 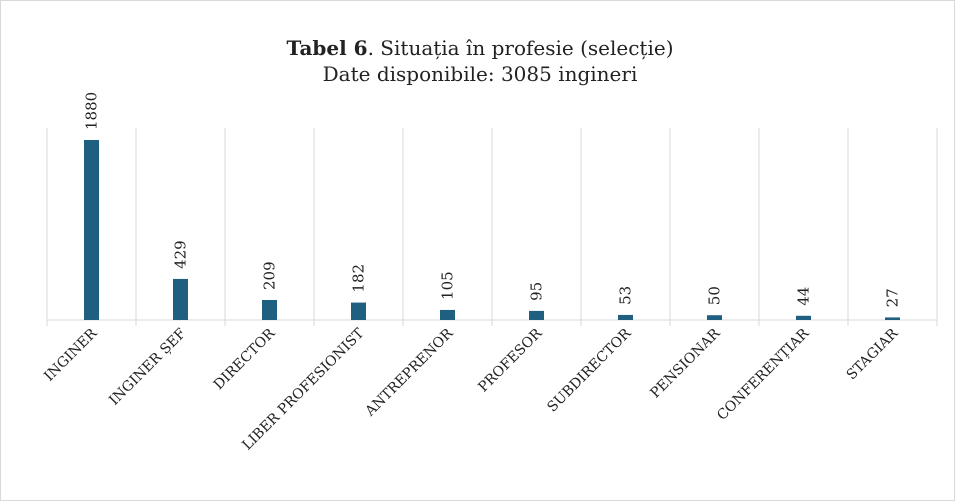 I want to click on data-label: 53, so click(x=626, y=295).